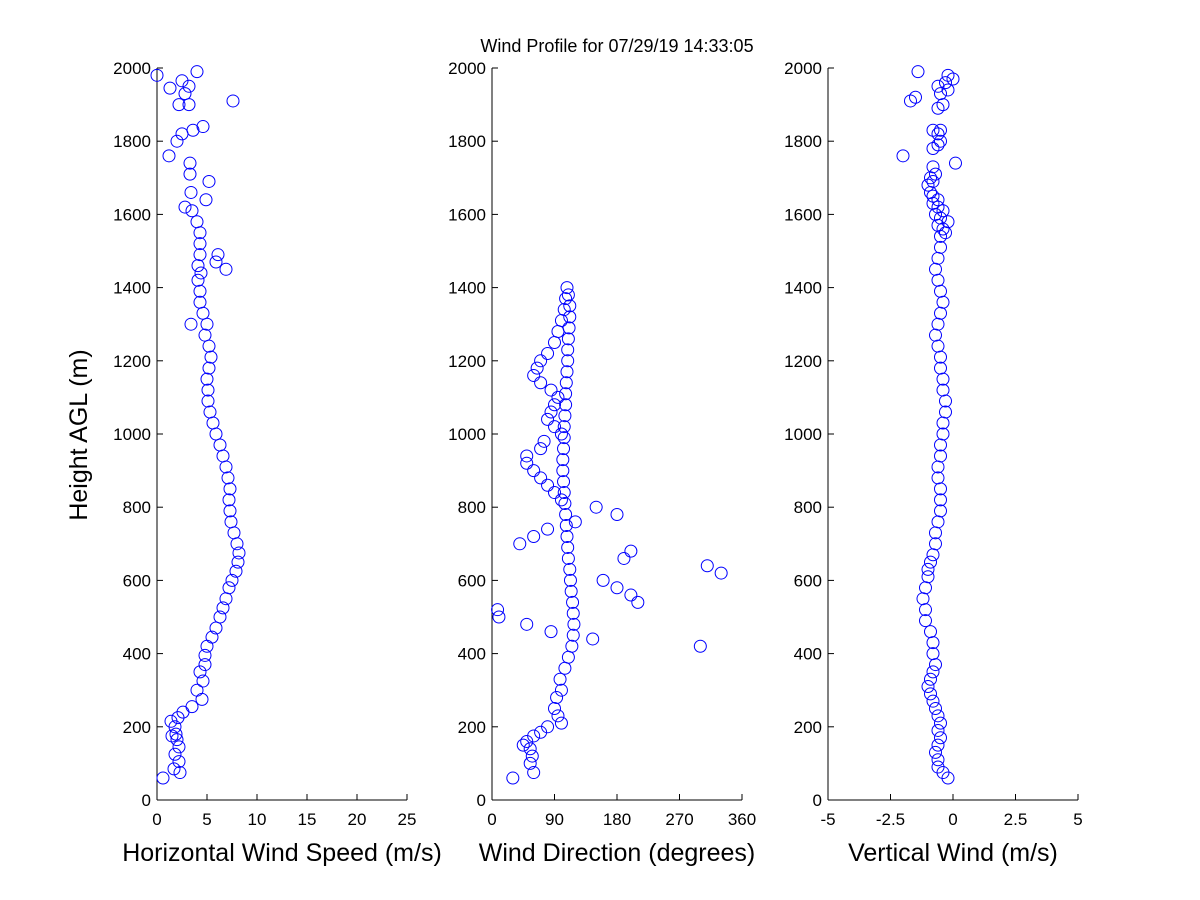  Describe the element at coordinates (803, 141) in the screenshot. I see `vertical-y-tick-label: 1800` at that location.